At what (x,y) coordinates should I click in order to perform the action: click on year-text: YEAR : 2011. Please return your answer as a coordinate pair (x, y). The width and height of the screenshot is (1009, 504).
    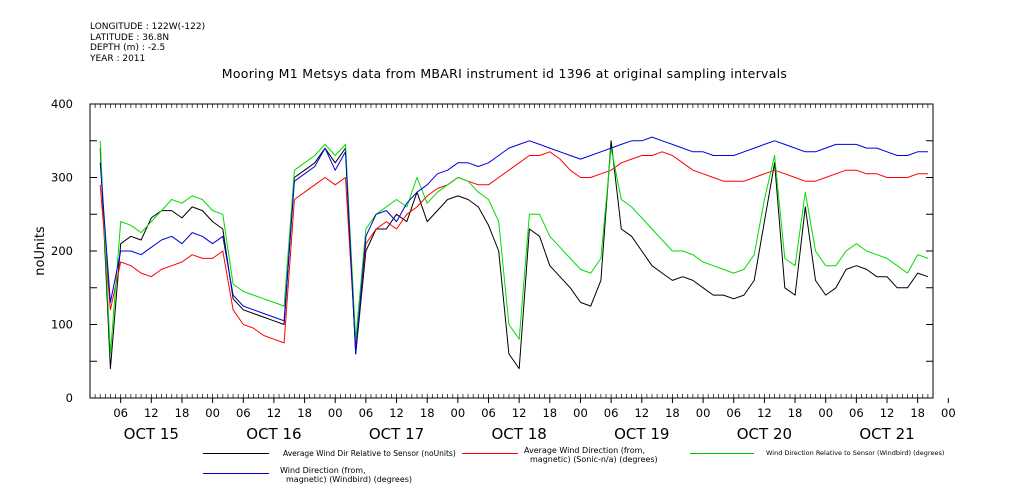
    Looking at the image, I should click on (118, 58).